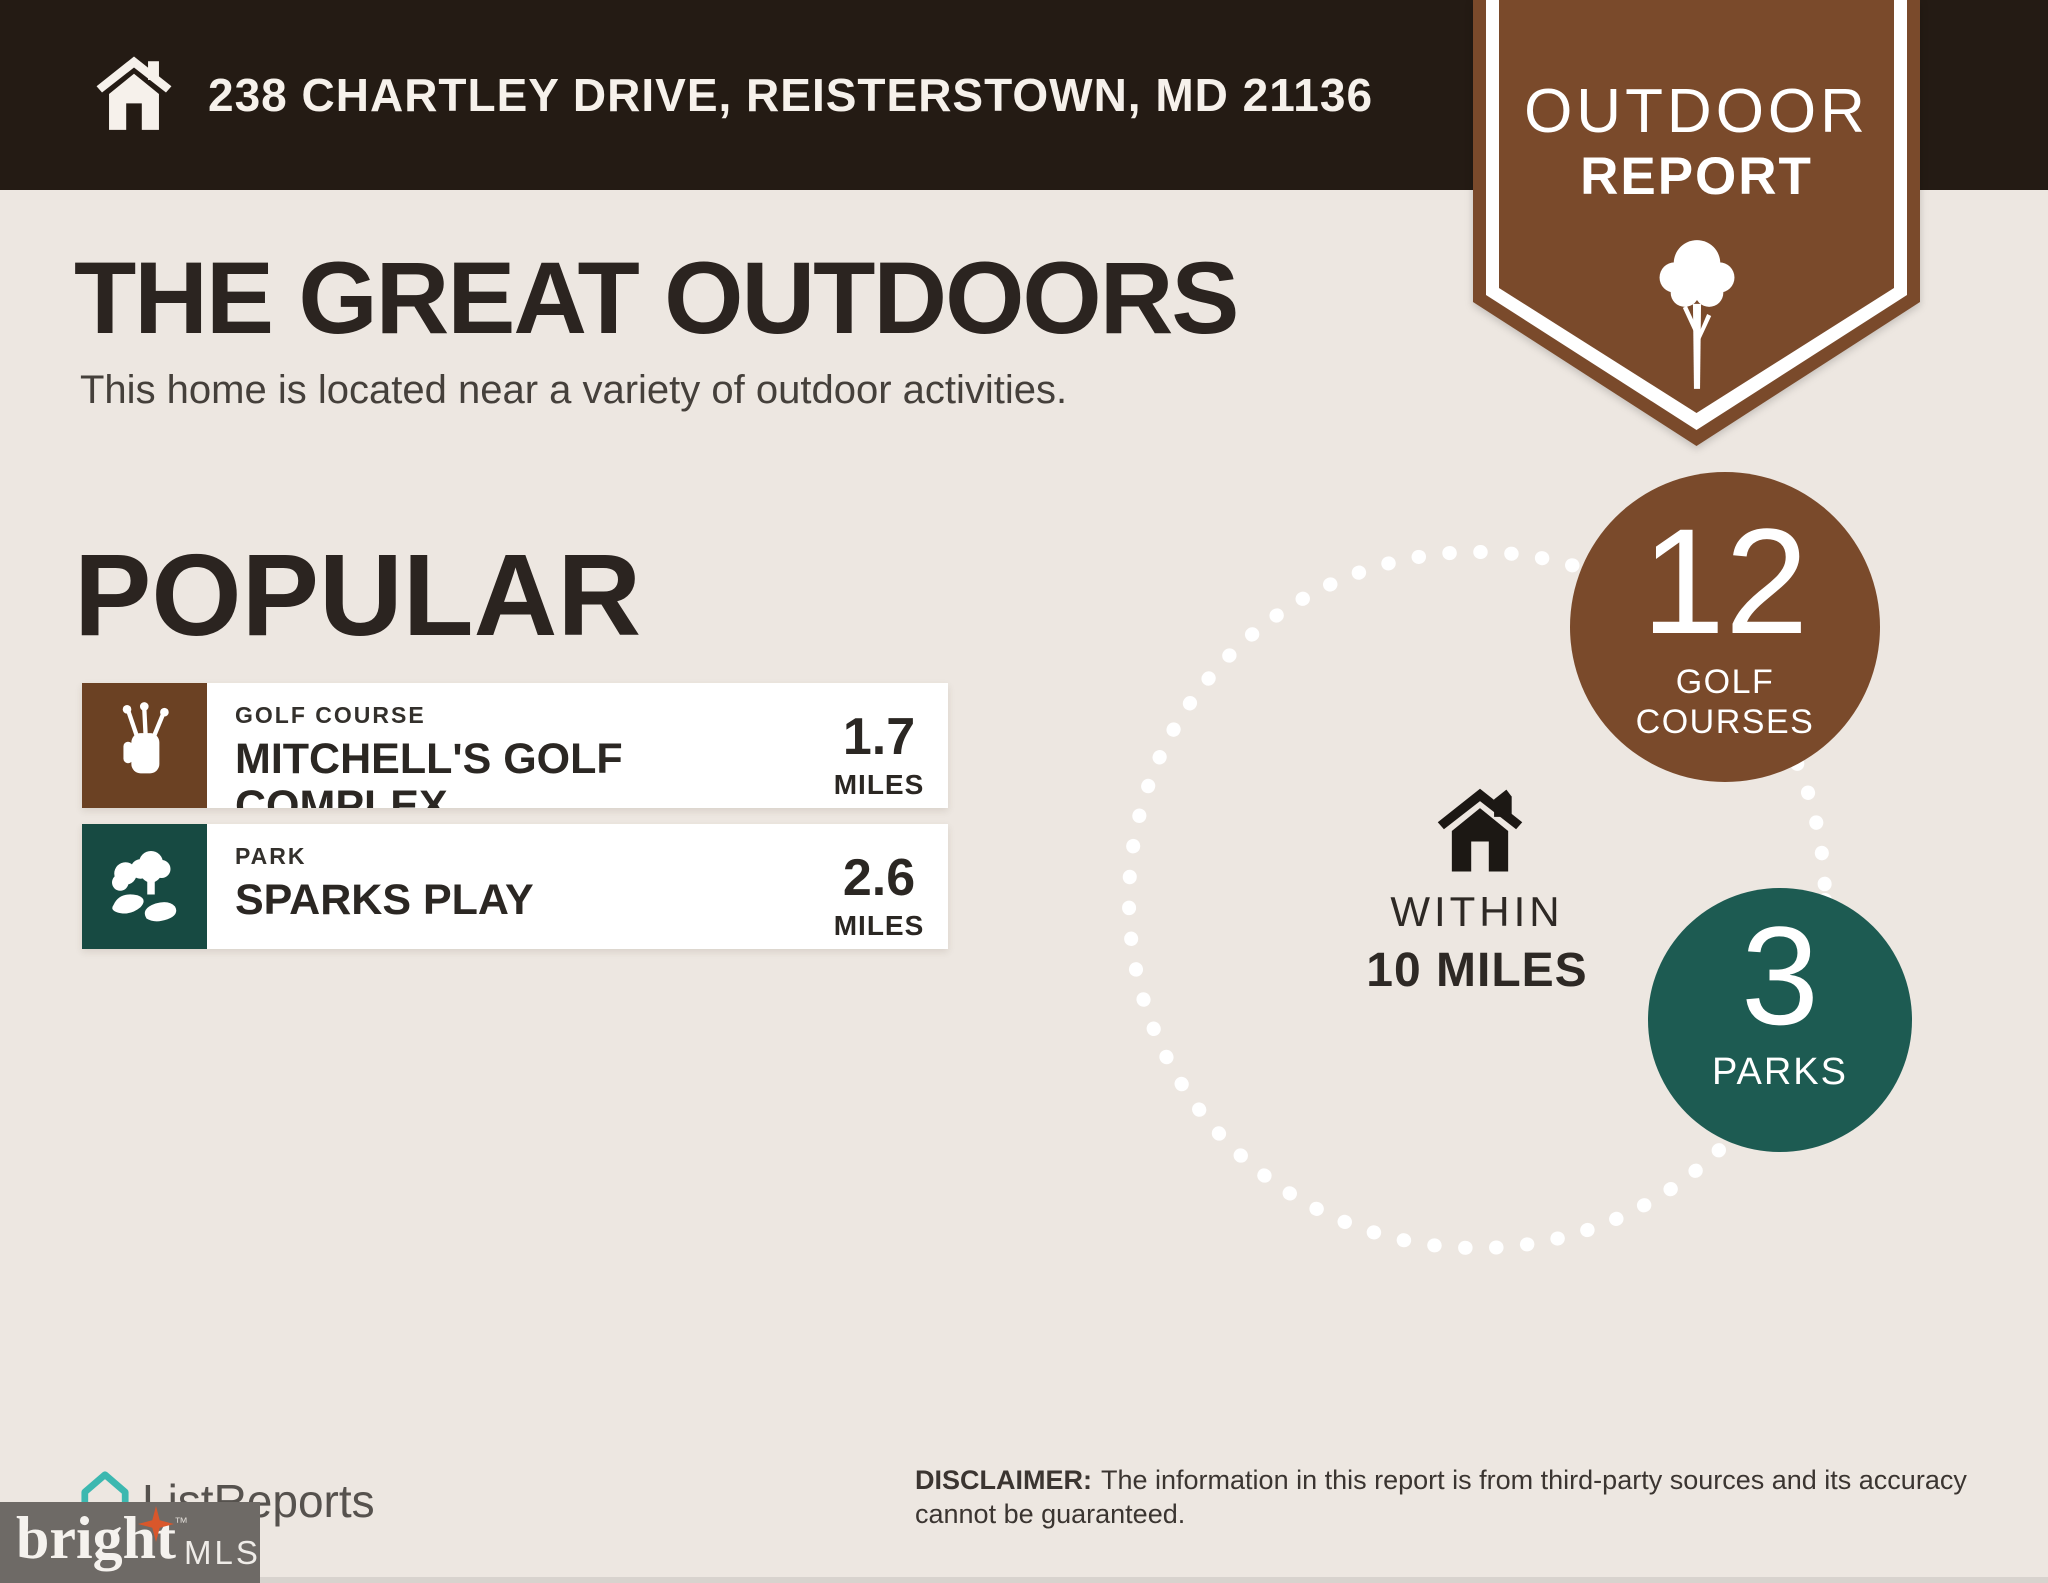 Image resolution: width=2048 pixels, height=1583 pixels. What do you see at coordinates (879, 878) in the screenshot?
I see `distance-value: 2.6` at bounding box center [879, 878].